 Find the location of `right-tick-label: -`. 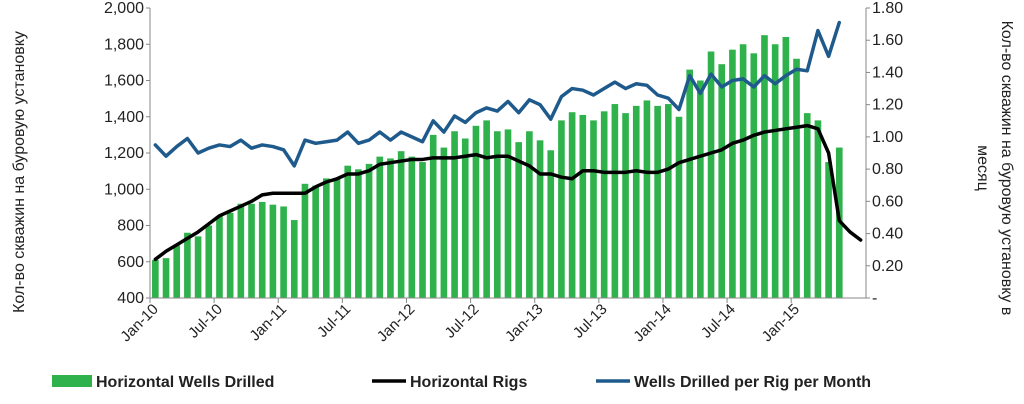

right-tick-label: - is located at coordinates (874, 298).